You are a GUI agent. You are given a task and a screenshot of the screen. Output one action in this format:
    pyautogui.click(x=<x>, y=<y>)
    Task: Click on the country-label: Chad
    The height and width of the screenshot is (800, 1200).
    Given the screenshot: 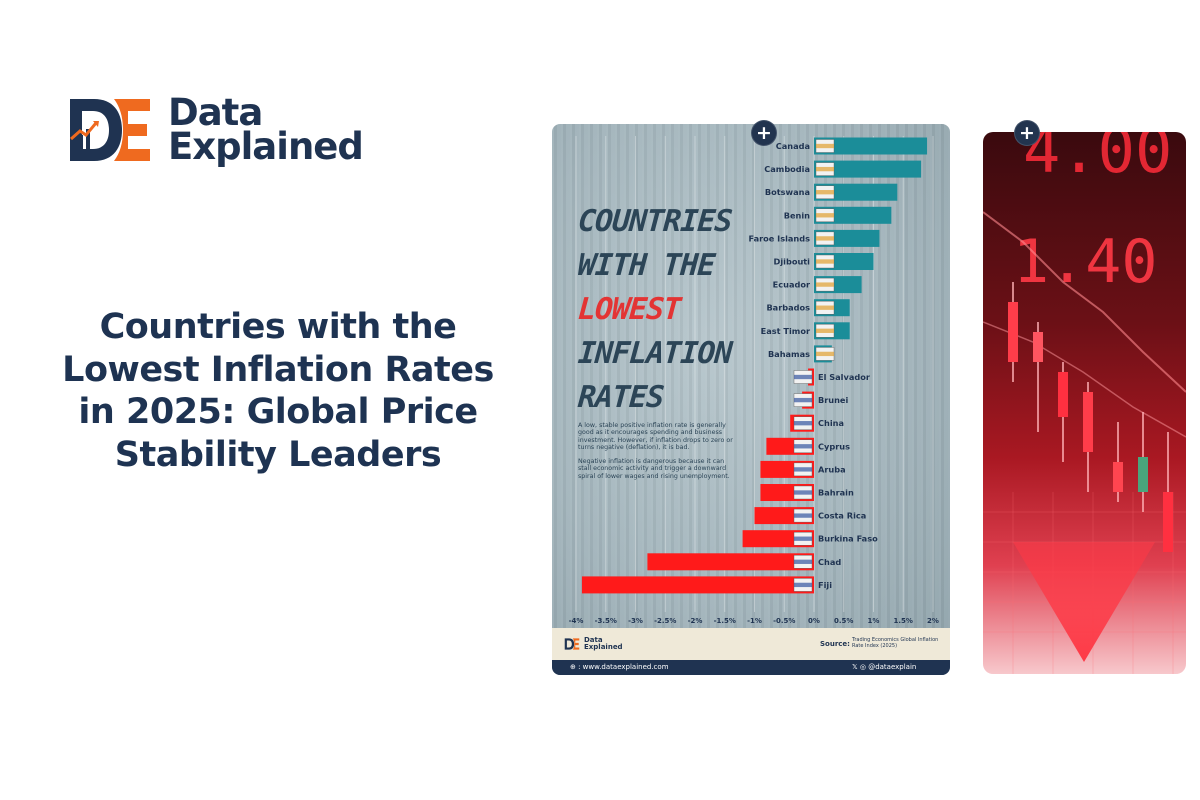 What is the action you would take?
    pyautogui.click(x=829, y=562)
    